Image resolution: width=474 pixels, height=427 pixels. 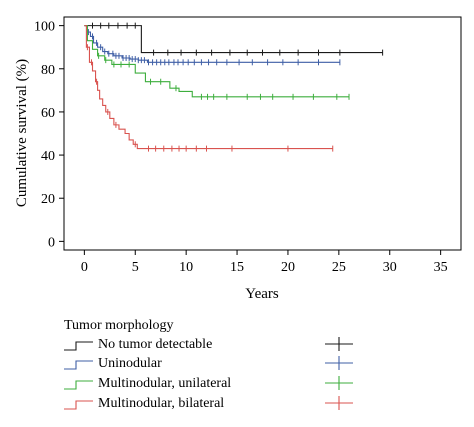 I want to click on y-tick-label: 0, so click(x=51, y=242).